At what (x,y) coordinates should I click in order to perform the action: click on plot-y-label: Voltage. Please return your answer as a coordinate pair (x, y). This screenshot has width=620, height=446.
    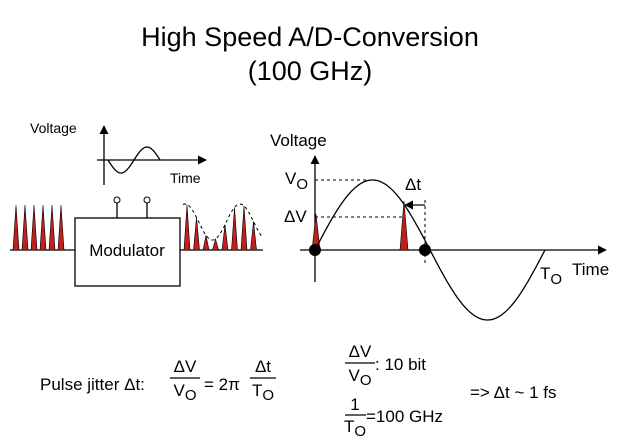
    Looking at the image, I should click on (298, 140).